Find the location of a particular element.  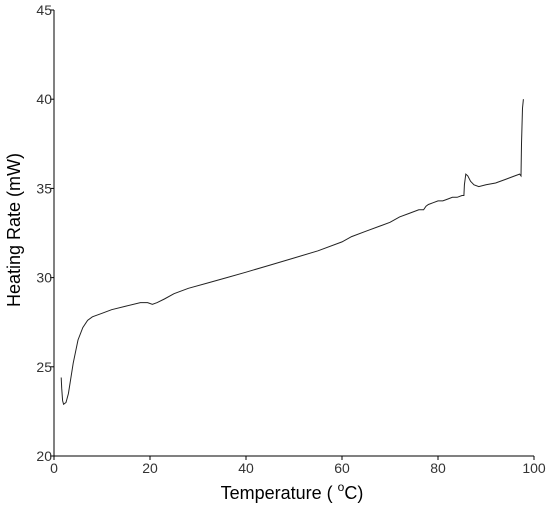

x-axis-title-text: Temperature ( is located at coordinates (279, 493).